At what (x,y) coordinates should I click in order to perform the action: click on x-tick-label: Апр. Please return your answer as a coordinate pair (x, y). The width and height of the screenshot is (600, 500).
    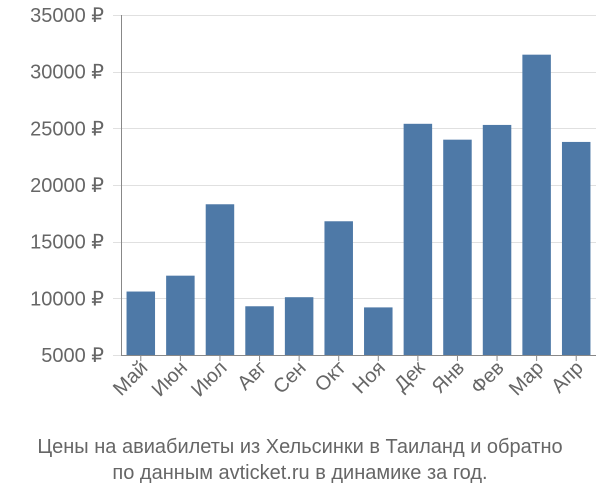
    Looking at the image, I should click on (567, 377).